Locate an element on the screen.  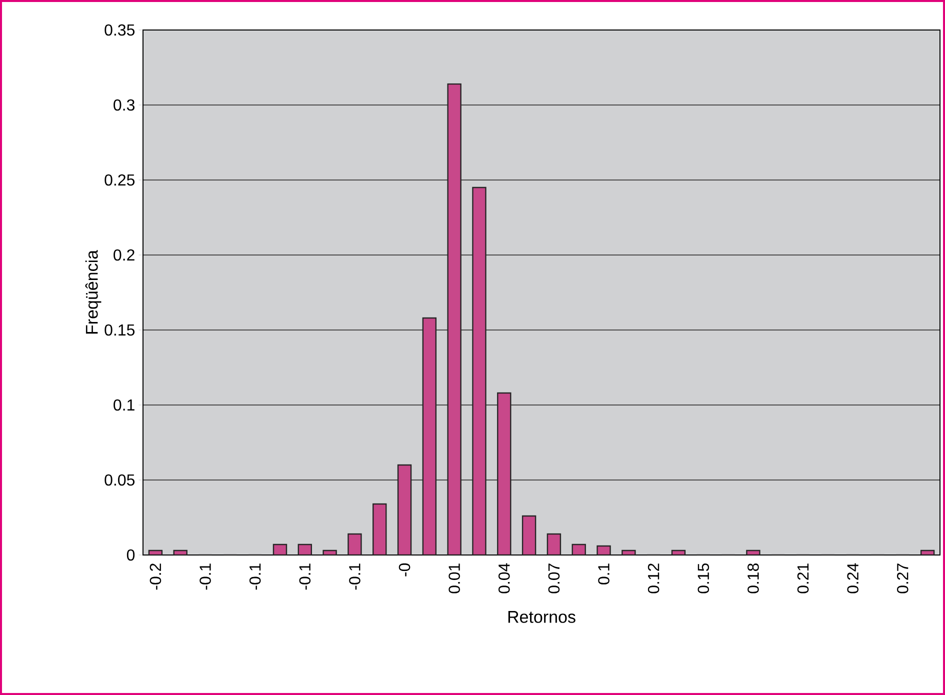
x-tick-label: 0.18 is located at coordinates (753, 578).